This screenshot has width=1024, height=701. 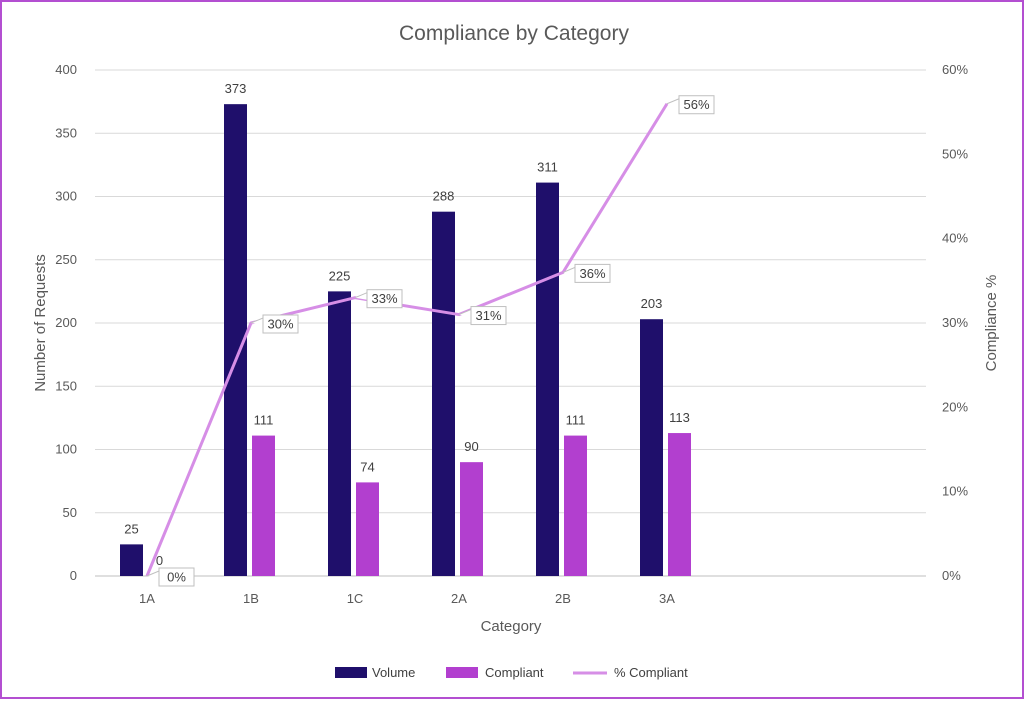 I want to click on volume-data-label: 311, so click(x=547, y=167).